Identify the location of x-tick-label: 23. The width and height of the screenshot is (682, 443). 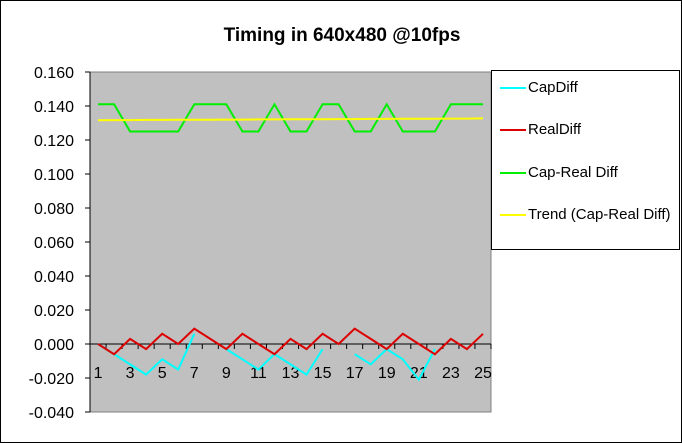
(451, 373).